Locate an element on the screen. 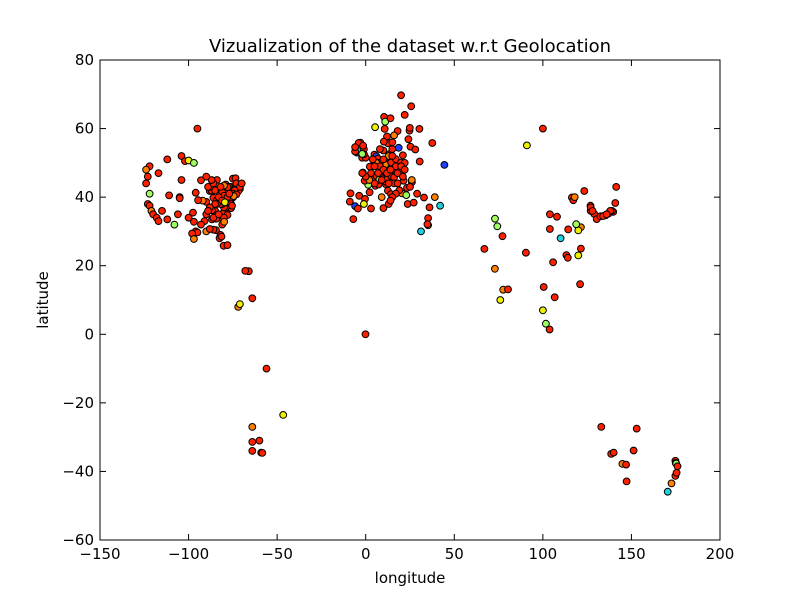 Image resolution: width=800 pixels, height=600 pixels. y-tick-label: −20 is located at coordinates (78, 403).